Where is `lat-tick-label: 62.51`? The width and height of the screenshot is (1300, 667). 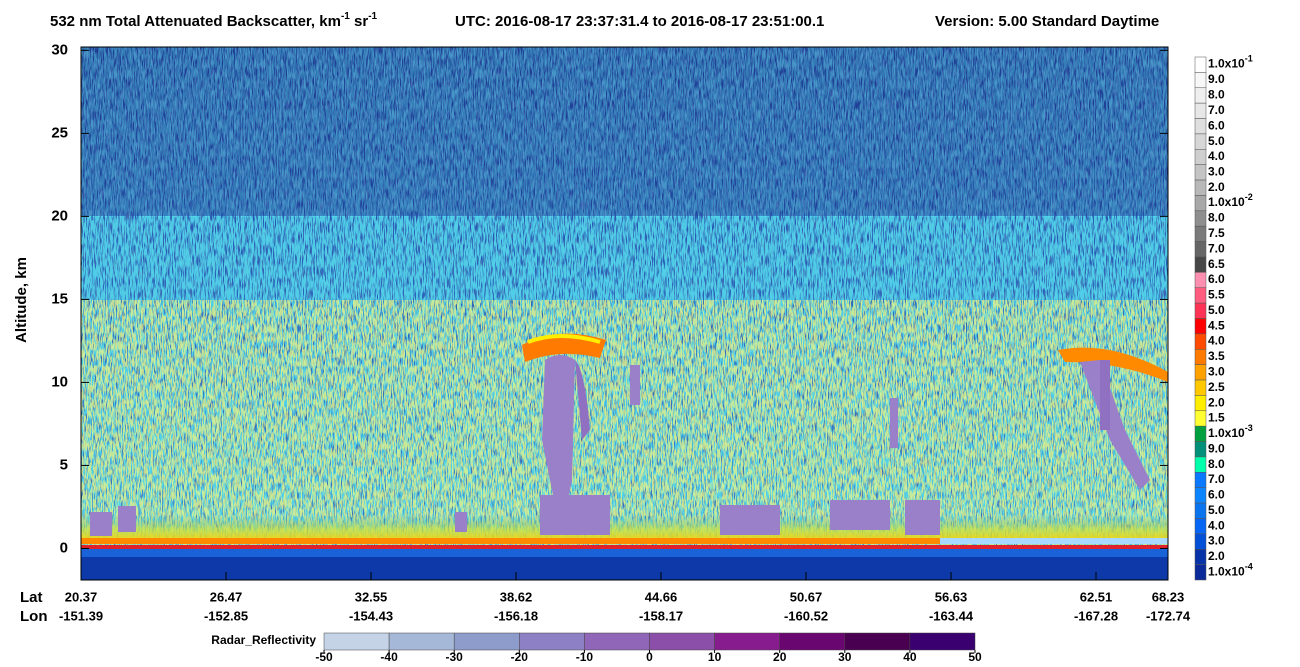
lat-tick-label: 62.51 is located at coordinates (1096, 596).